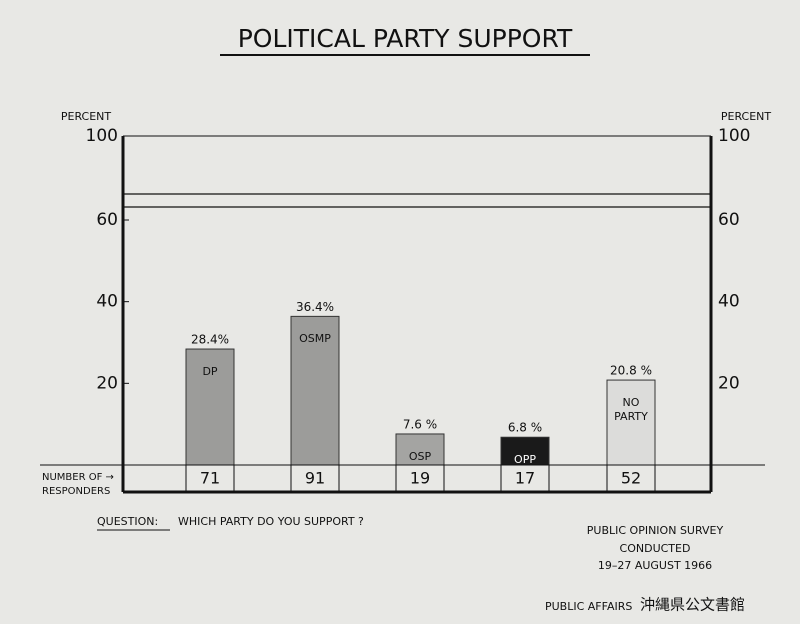  Describe the element at coordinates (107, 220) in the screenshot. I see `y-tick-label: 60` at that location.